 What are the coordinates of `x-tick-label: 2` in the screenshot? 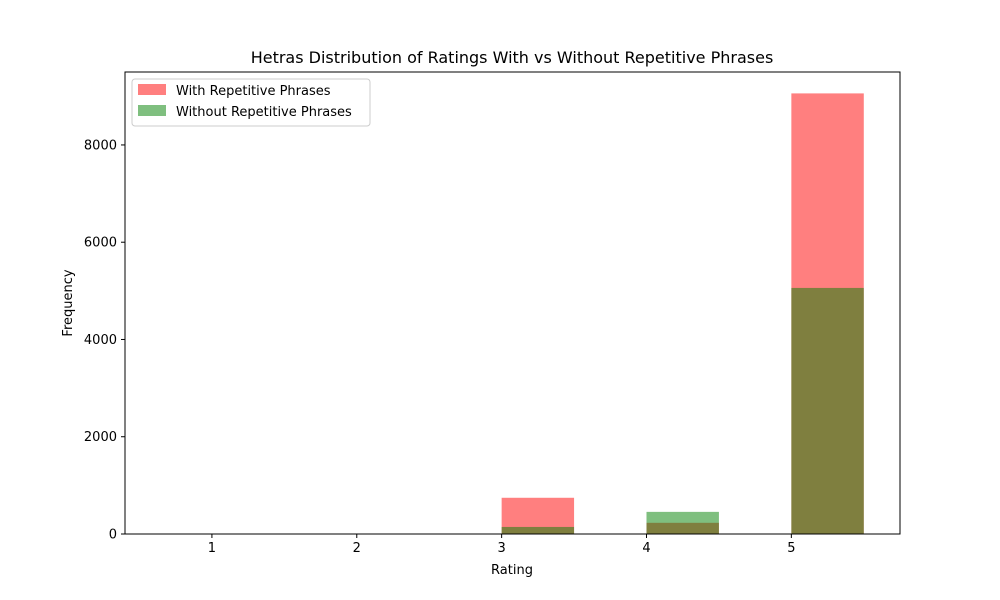 It's located at (357, 548).